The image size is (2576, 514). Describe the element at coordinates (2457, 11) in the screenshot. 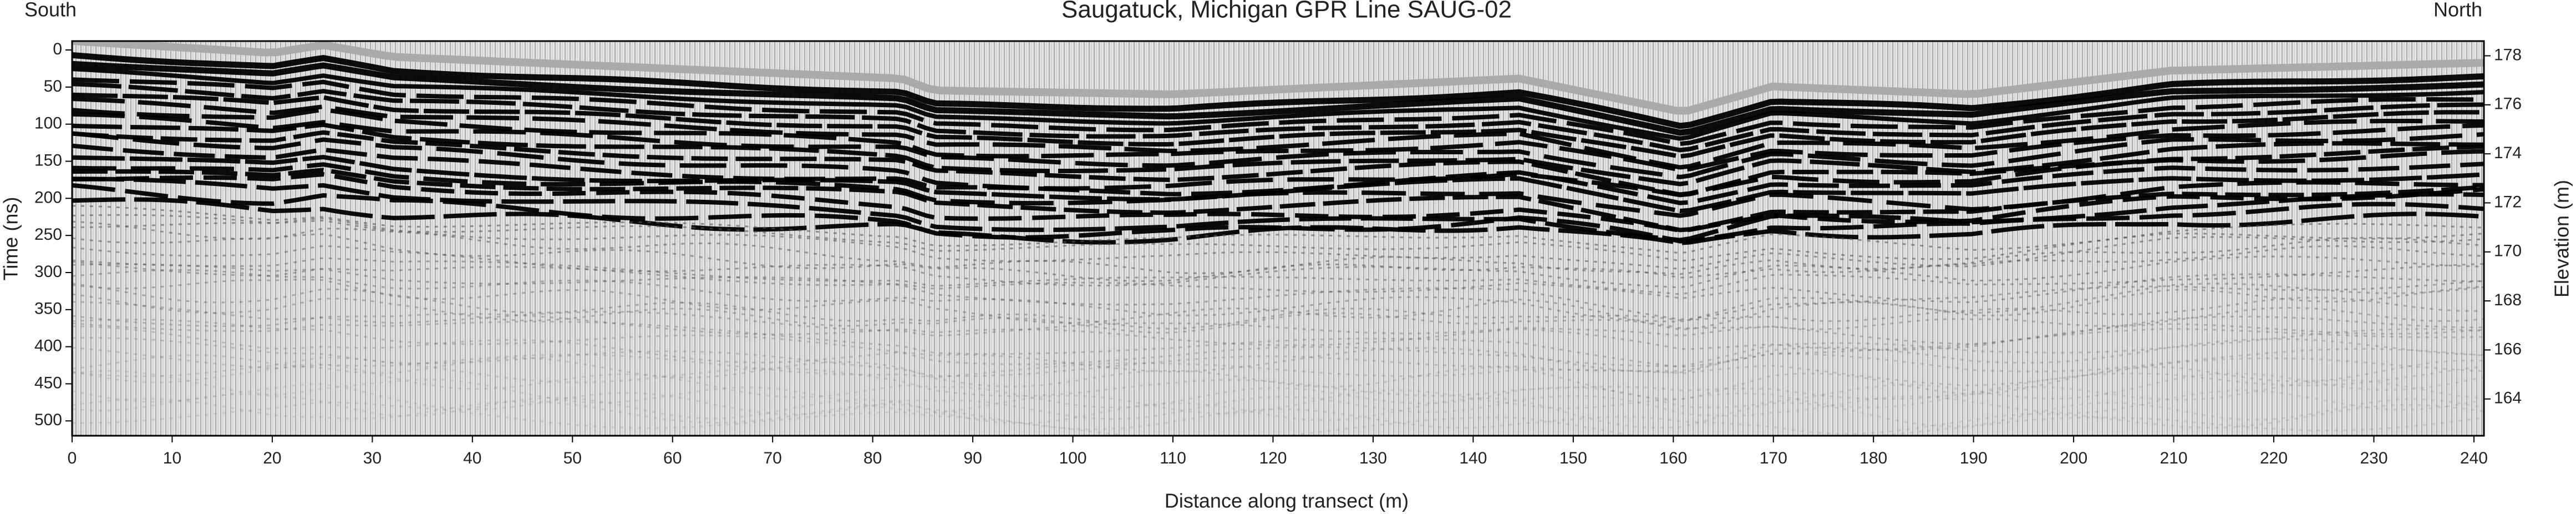

I see `right-annotation: North` at that location.